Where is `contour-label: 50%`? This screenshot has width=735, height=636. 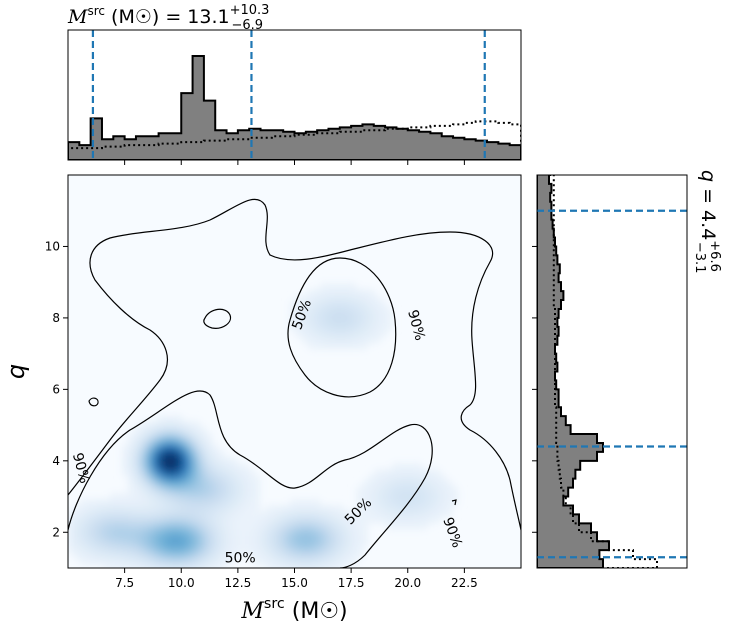
contour-label: 50% is located at coordinates (240, 558).